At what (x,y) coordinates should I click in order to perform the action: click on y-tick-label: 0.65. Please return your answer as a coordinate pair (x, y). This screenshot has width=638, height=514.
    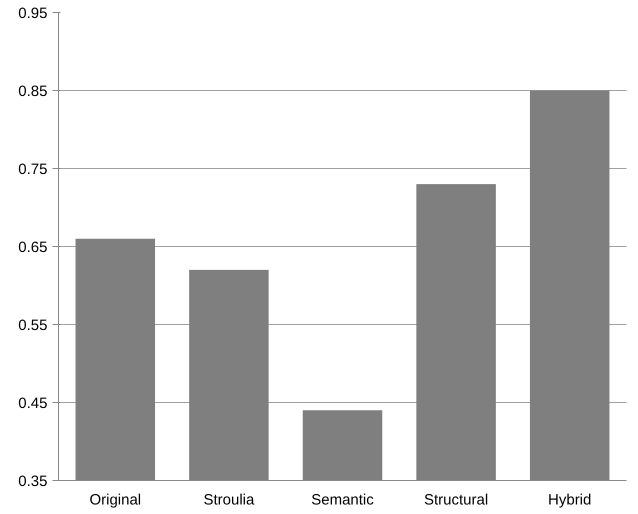
    Looking at the image, I should click on (33, 247).